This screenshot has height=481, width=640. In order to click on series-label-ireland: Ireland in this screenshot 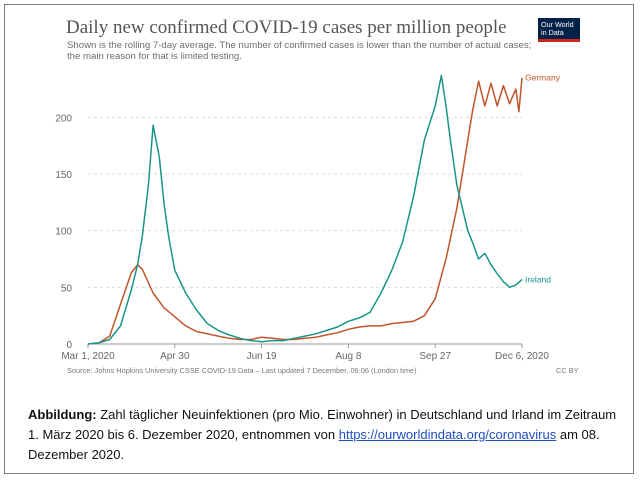, I will do `click(538, 279)`.